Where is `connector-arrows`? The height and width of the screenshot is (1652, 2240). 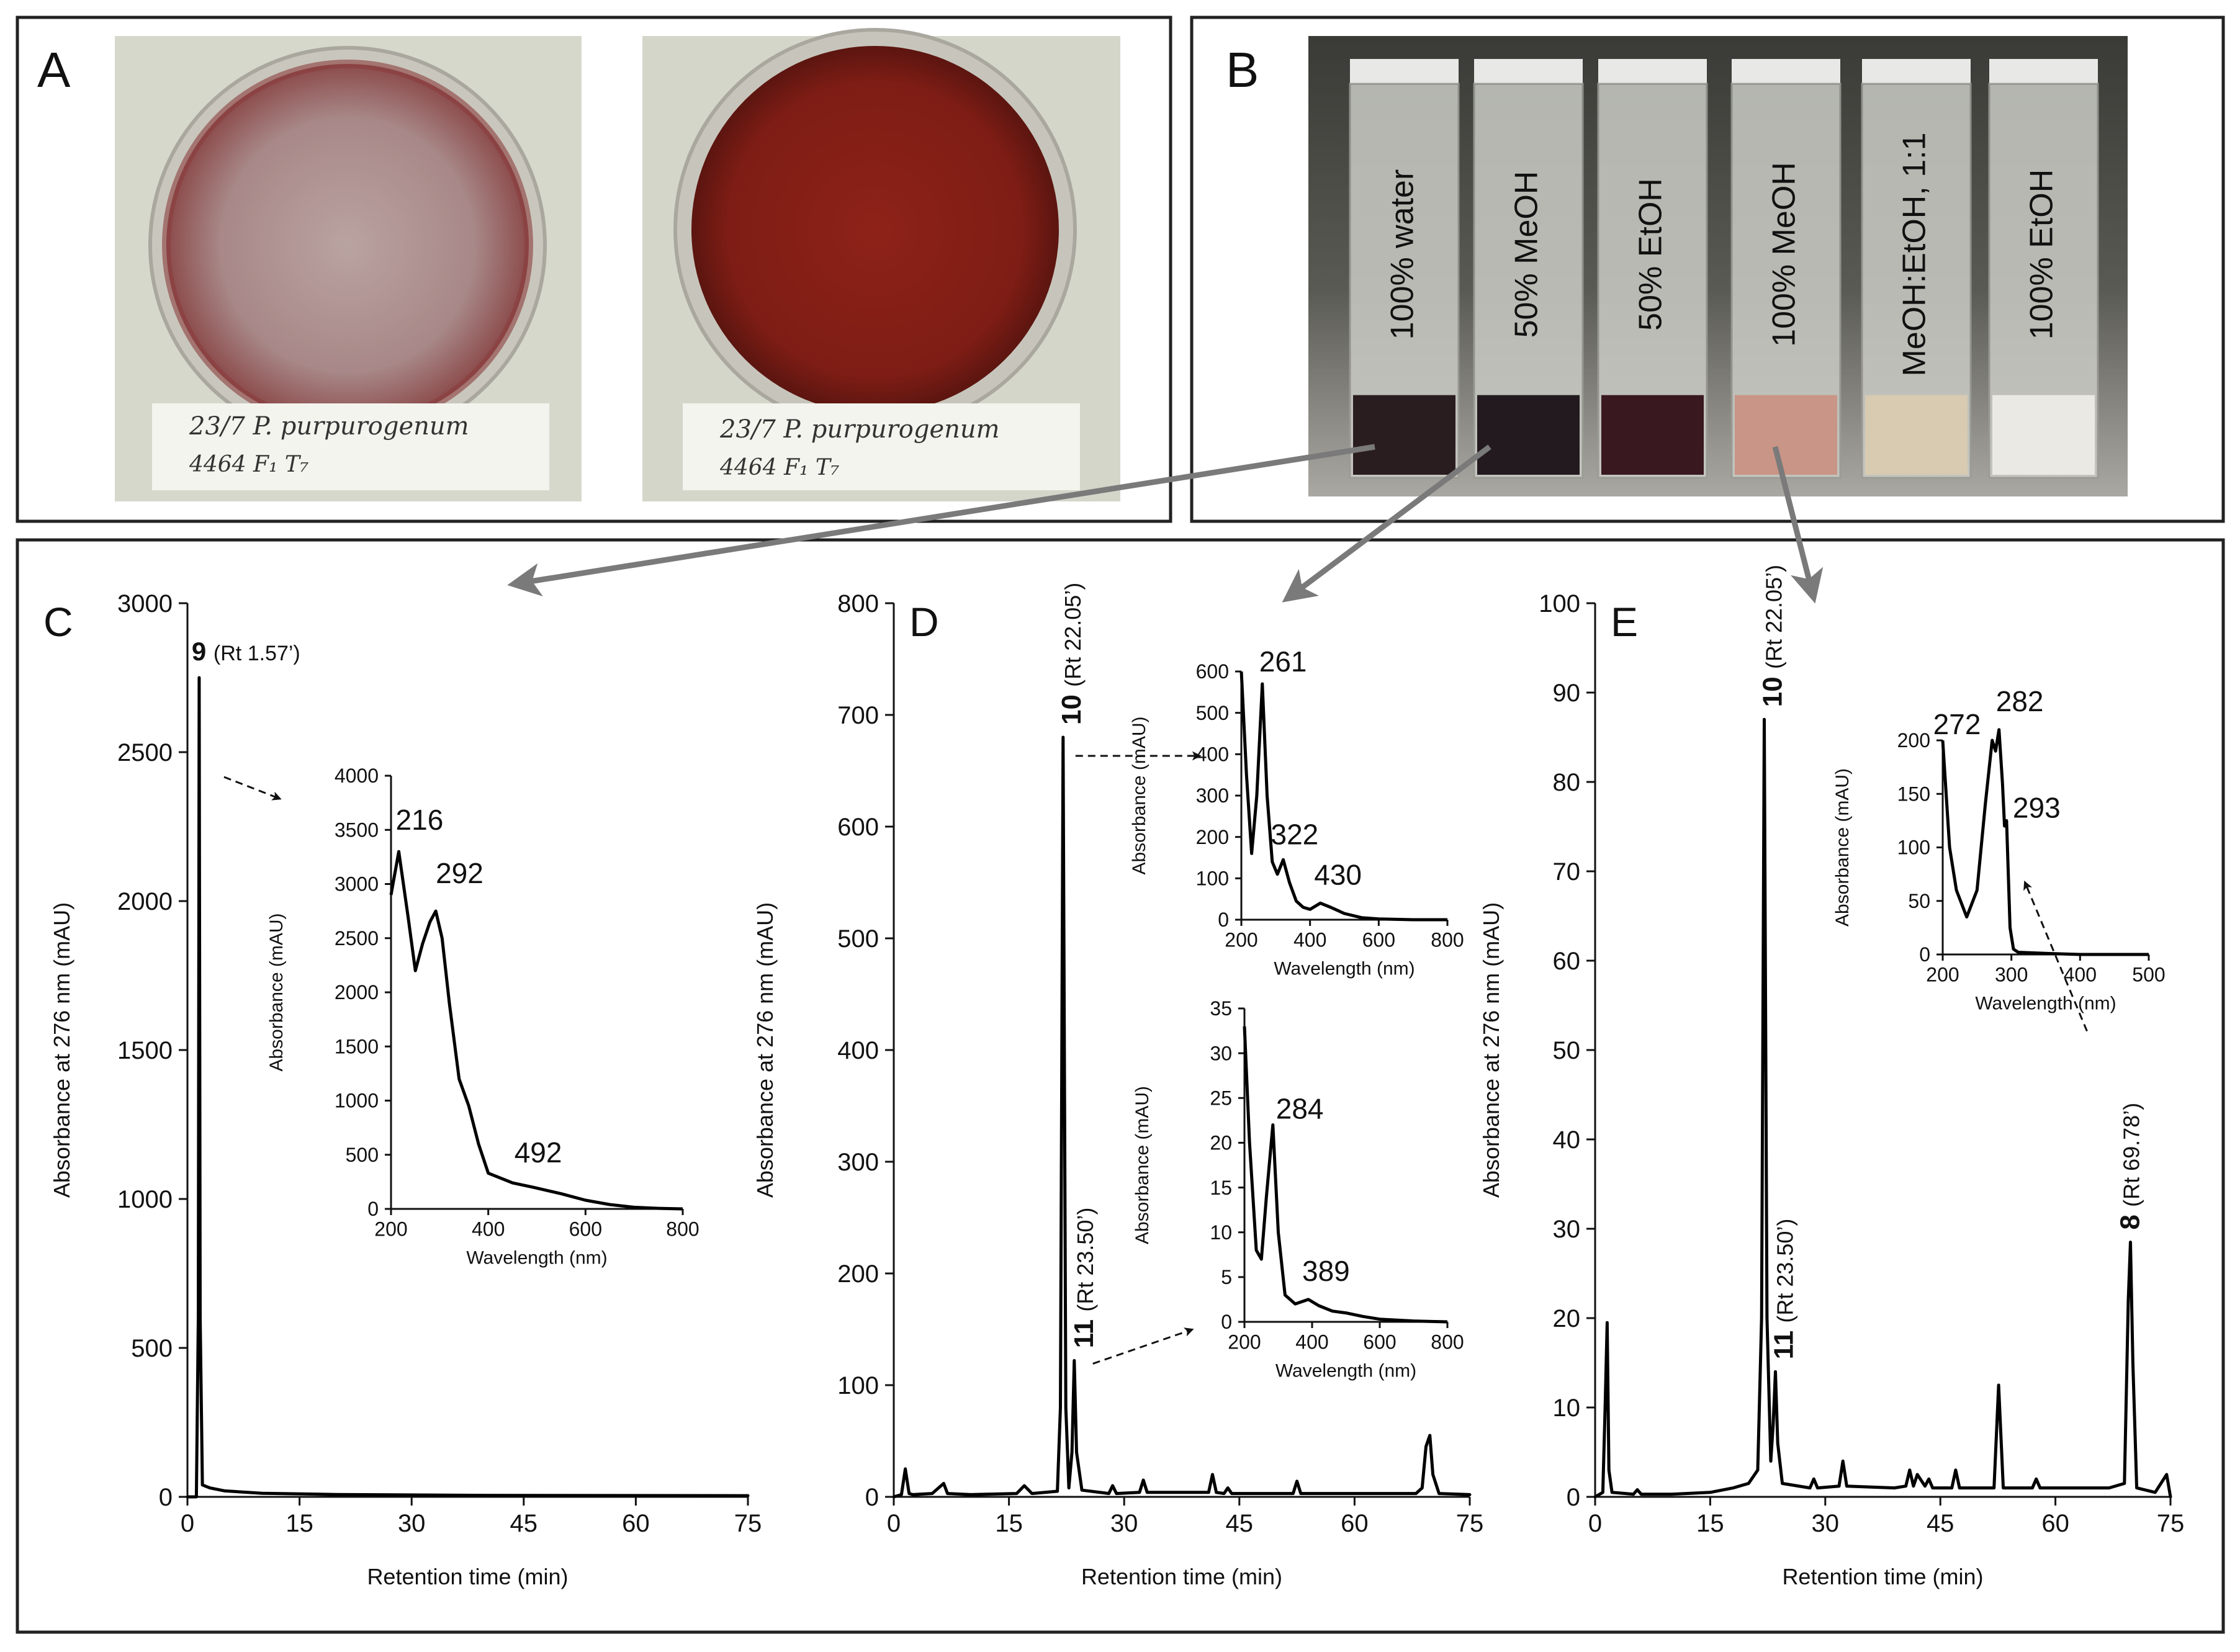 connector-arrows is located at coordinates (1165, 524).